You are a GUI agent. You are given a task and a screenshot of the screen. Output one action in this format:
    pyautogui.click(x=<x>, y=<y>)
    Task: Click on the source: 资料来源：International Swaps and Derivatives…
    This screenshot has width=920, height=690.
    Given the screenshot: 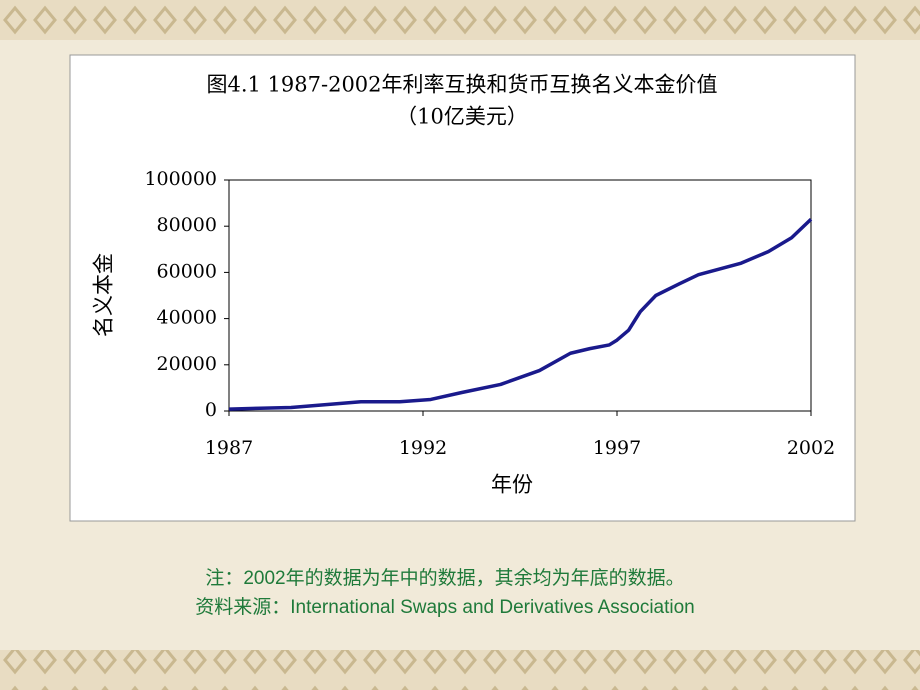 What is the action you would take?
    pyautogui.click(x=445, y=607)
    